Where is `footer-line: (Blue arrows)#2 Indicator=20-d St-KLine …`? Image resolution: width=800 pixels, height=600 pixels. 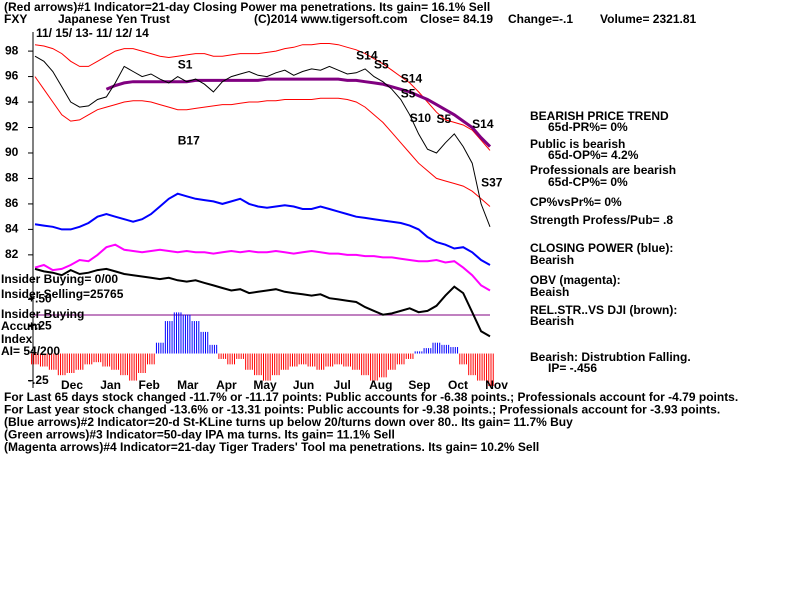 footer-line: (Blue arrows)#2 Indicator=20-d St-KLine … is located at coordinates (288, 422).